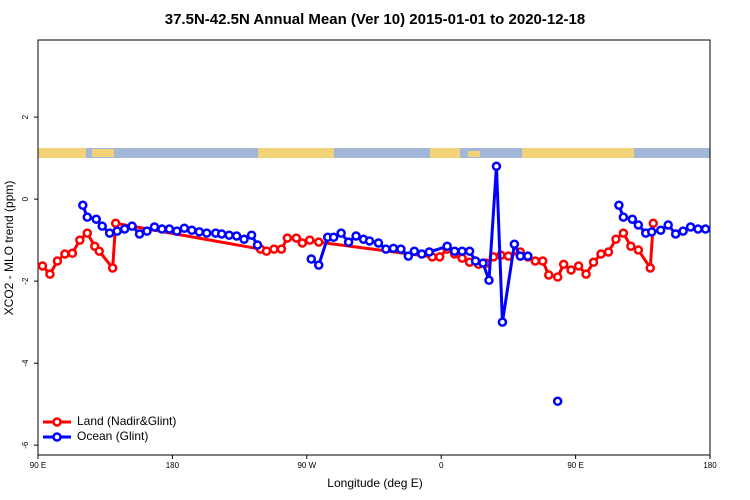 The width and height of the screenshot is (750, 500). I want to click on map-strip, so click(374, 153).